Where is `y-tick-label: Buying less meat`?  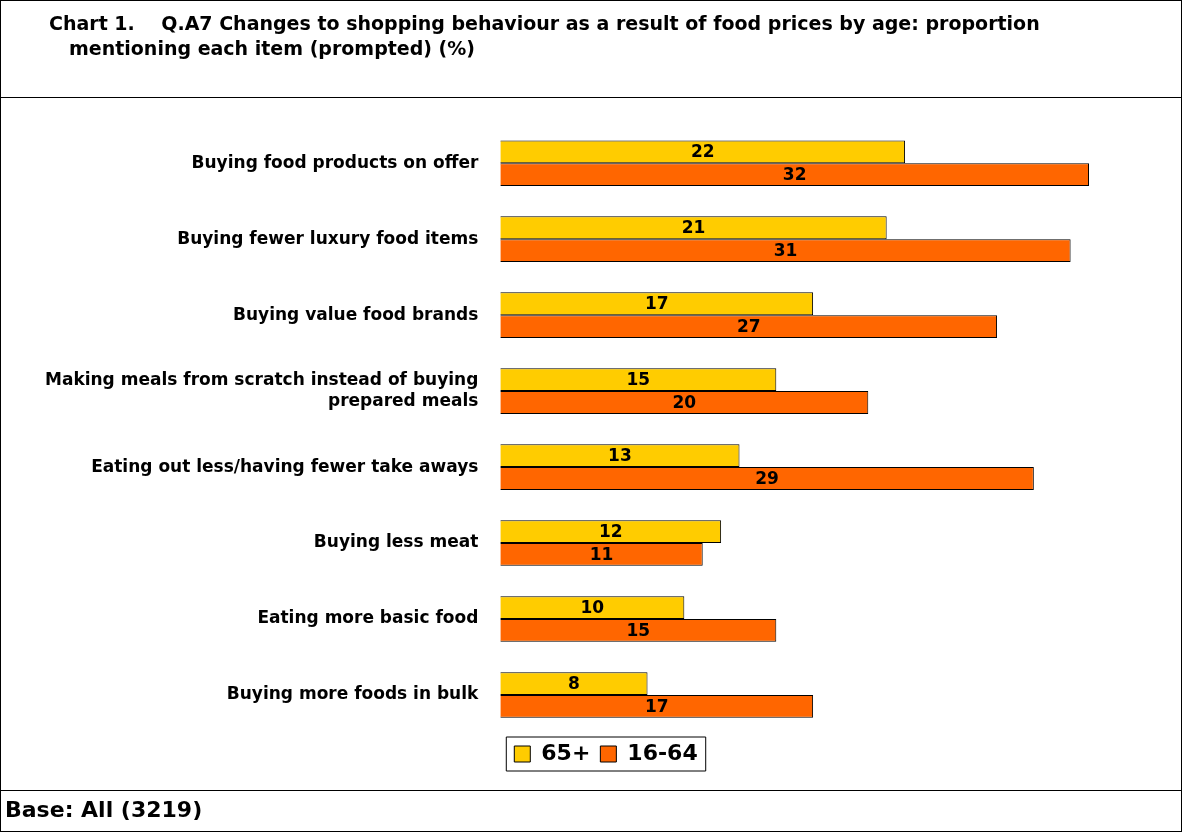
y-tick-label: Buying less meat is located at coordinates (396, 541).